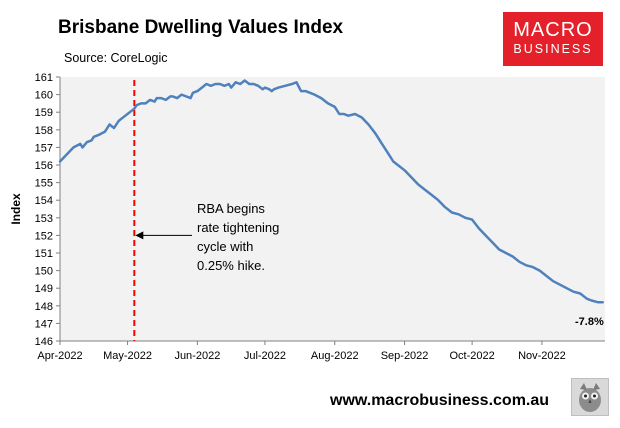 The height and width of the screenshot is (428, 620). I want to click on x-tick-label: Aug-2022, so click(335, 356).